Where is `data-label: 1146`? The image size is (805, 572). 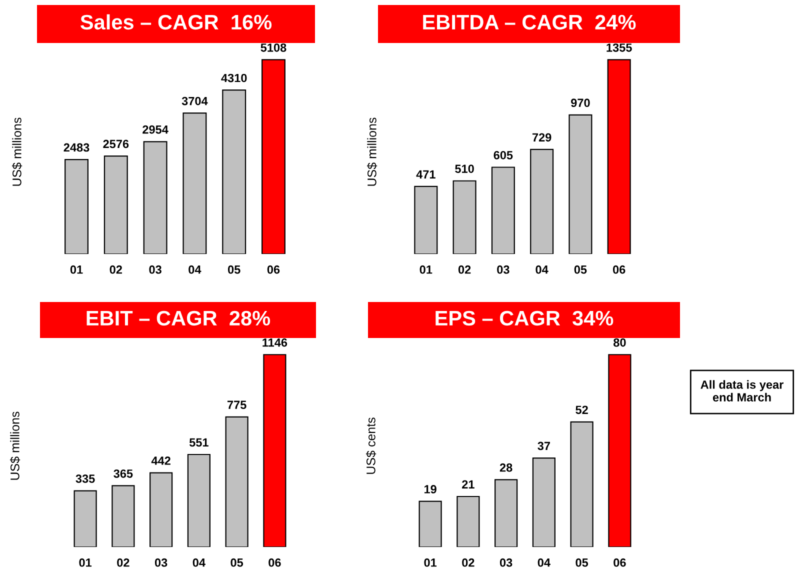
data-label: 1146 is located at coordinates (275, 342).